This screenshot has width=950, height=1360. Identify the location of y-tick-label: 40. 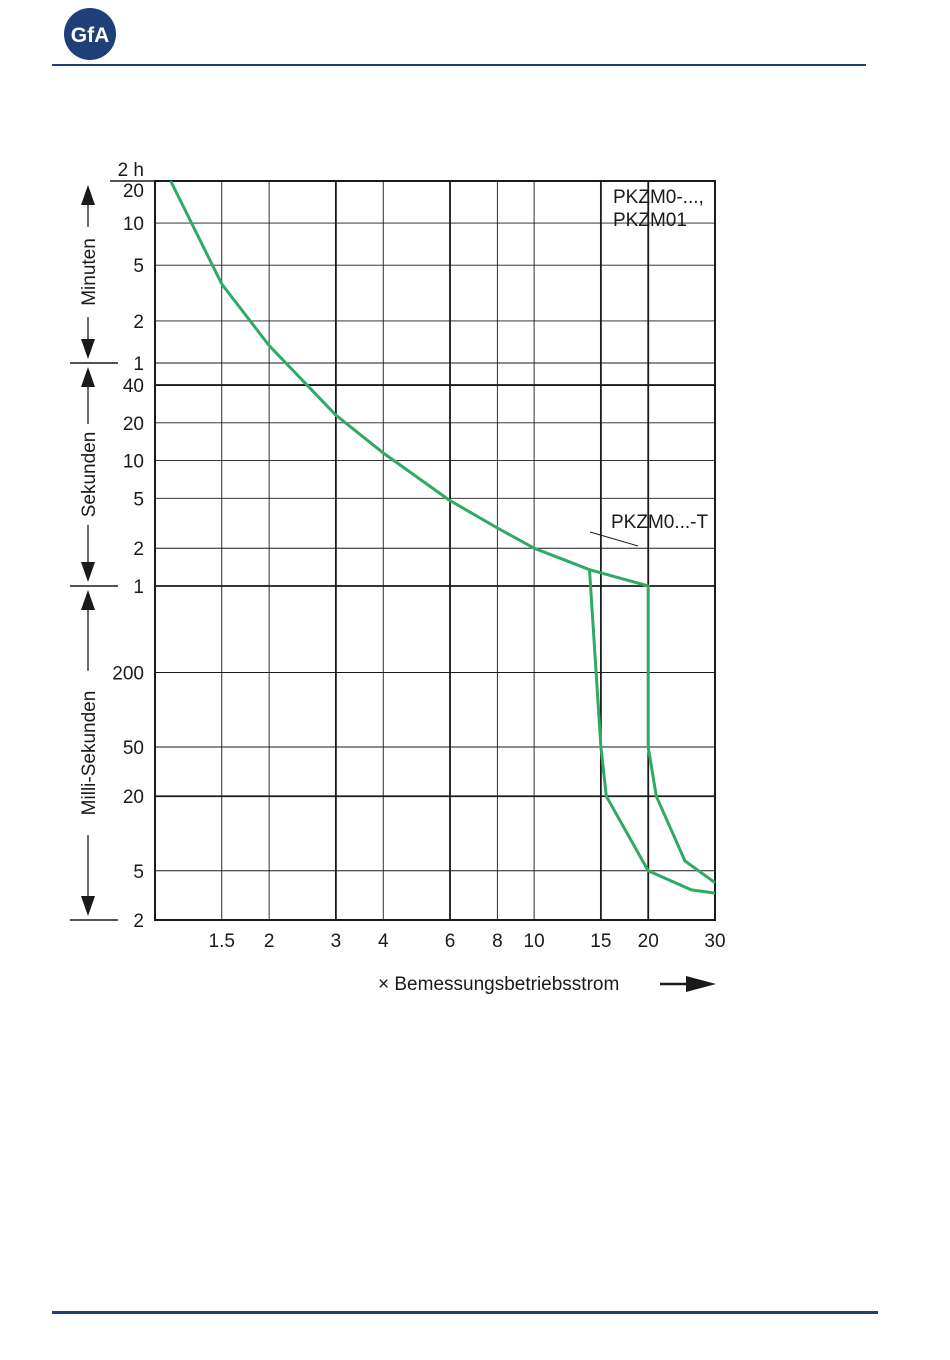
(133, 386).